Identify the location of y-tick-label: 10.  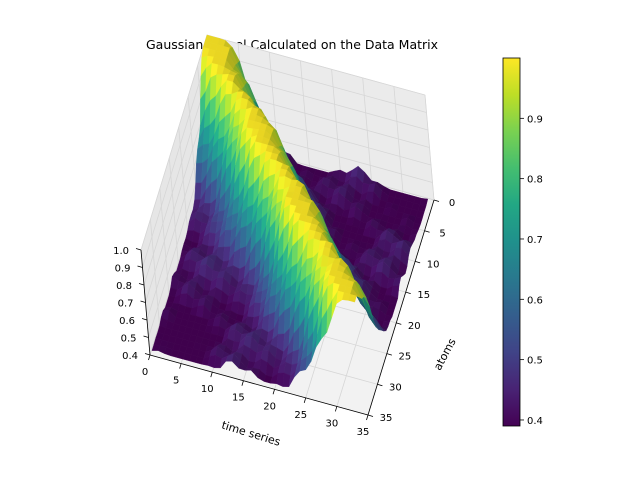
(433, 264).